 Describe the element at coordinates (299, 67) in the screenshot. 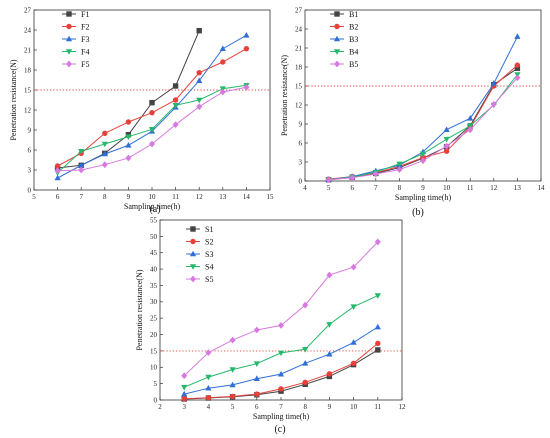

I see `y-tick-label: 18` at that location.